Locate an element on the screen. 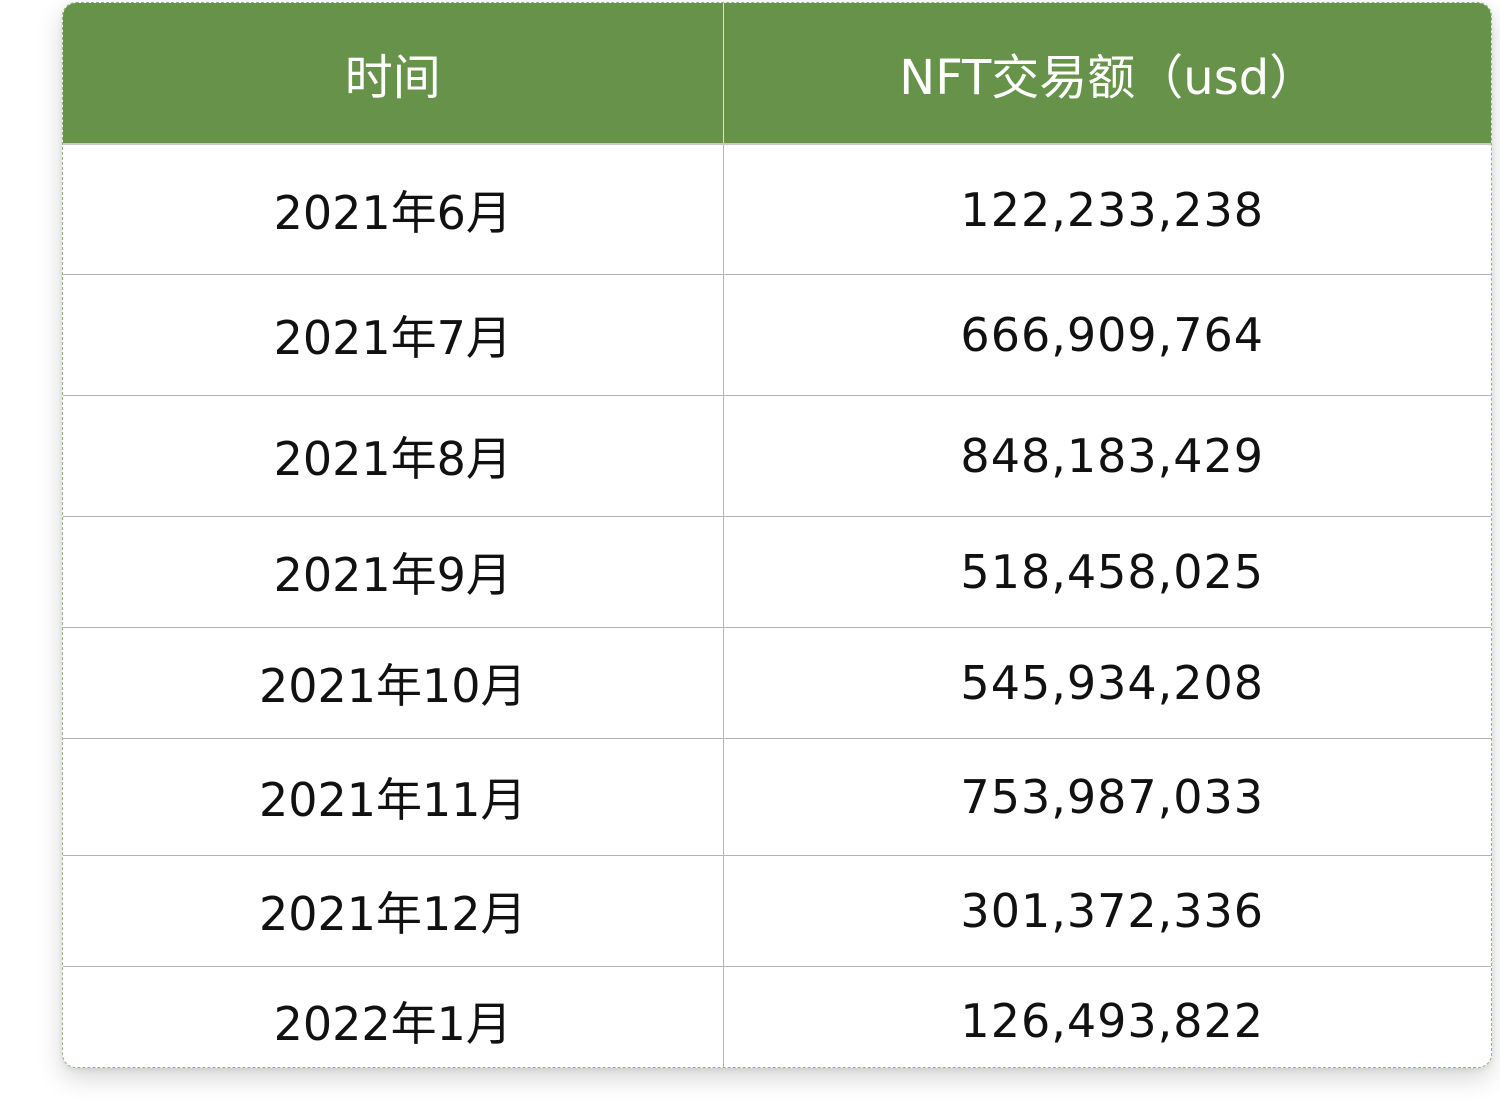  cell-time: 2021年6月 is located at coordinates (393, 209).